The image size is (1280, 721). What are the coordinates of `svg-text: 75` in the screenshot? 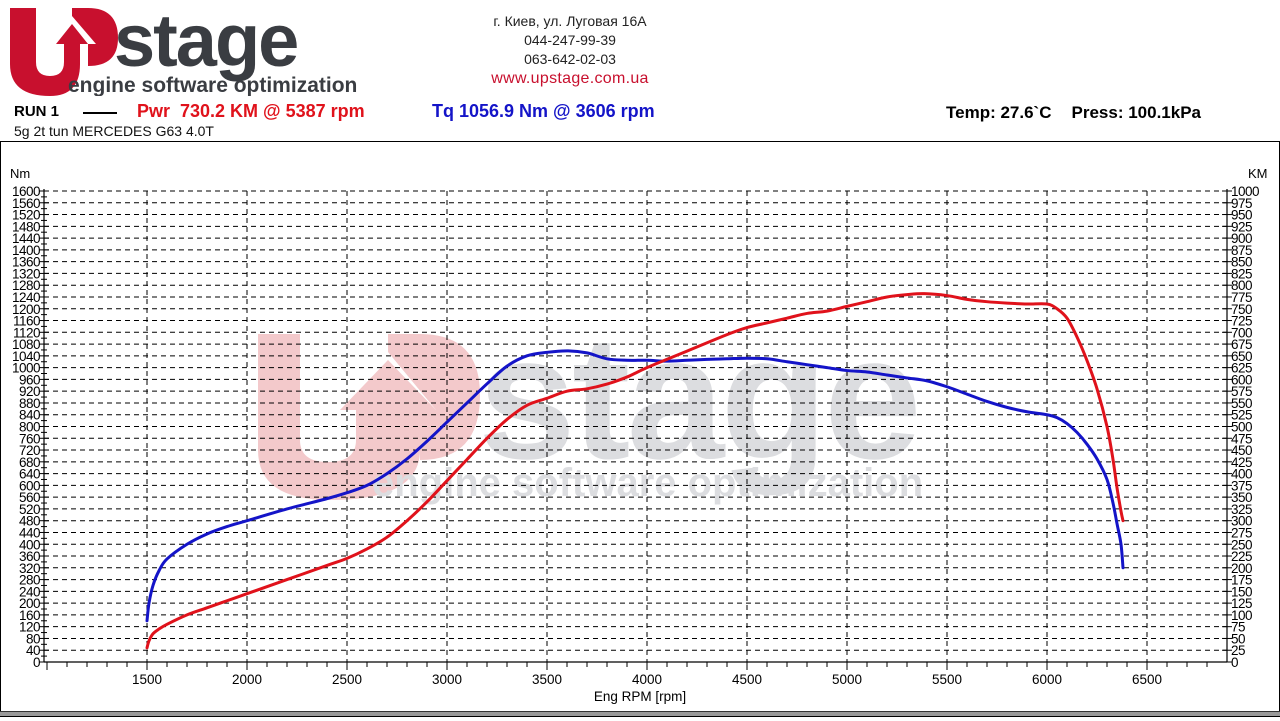 It's located at (1238, 627).